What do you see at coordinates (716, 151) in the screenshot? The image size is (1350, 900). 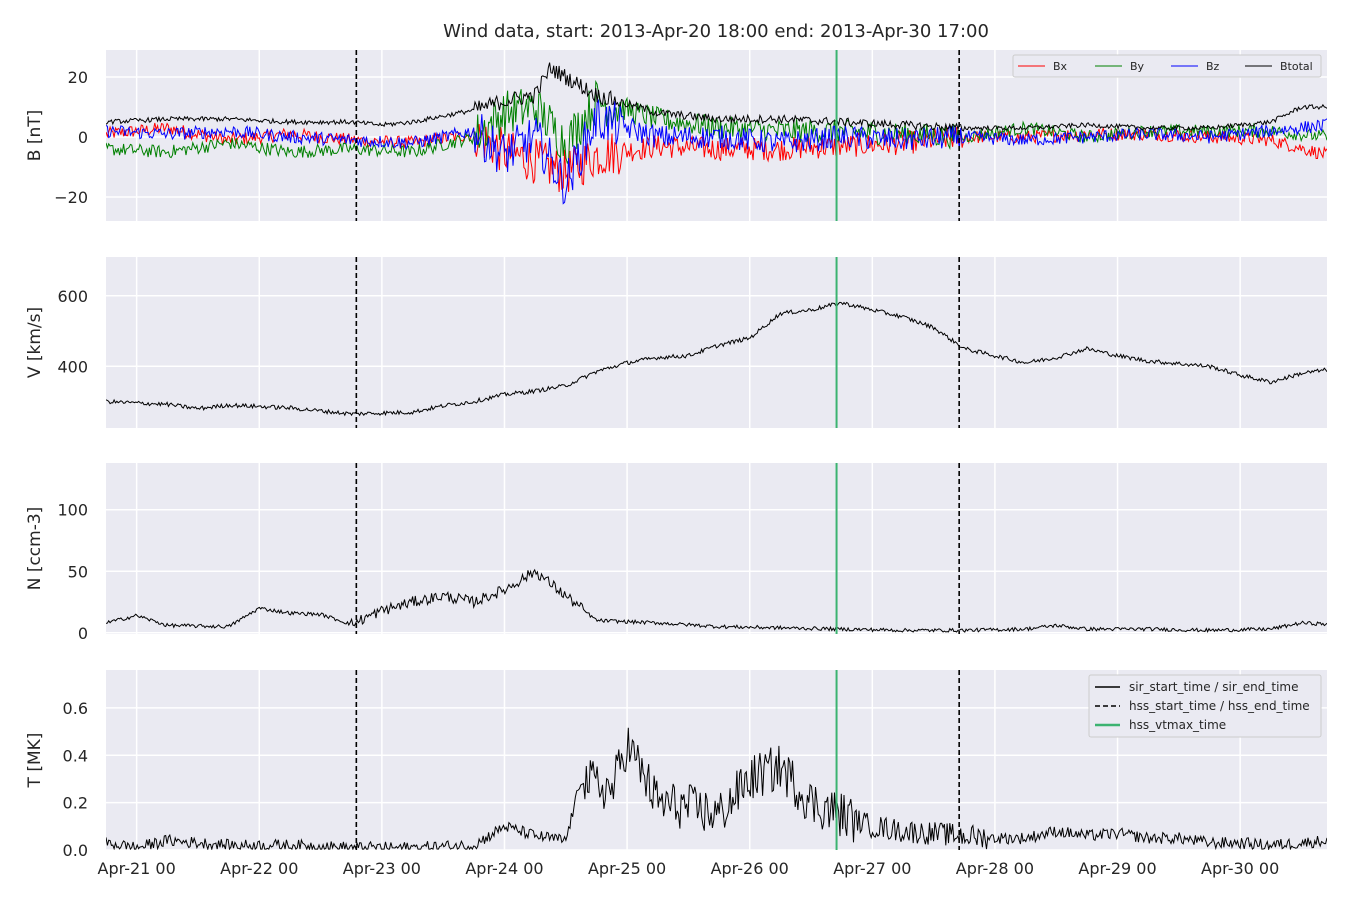 I see `series-line-bz` at bounding box center [716, 151].